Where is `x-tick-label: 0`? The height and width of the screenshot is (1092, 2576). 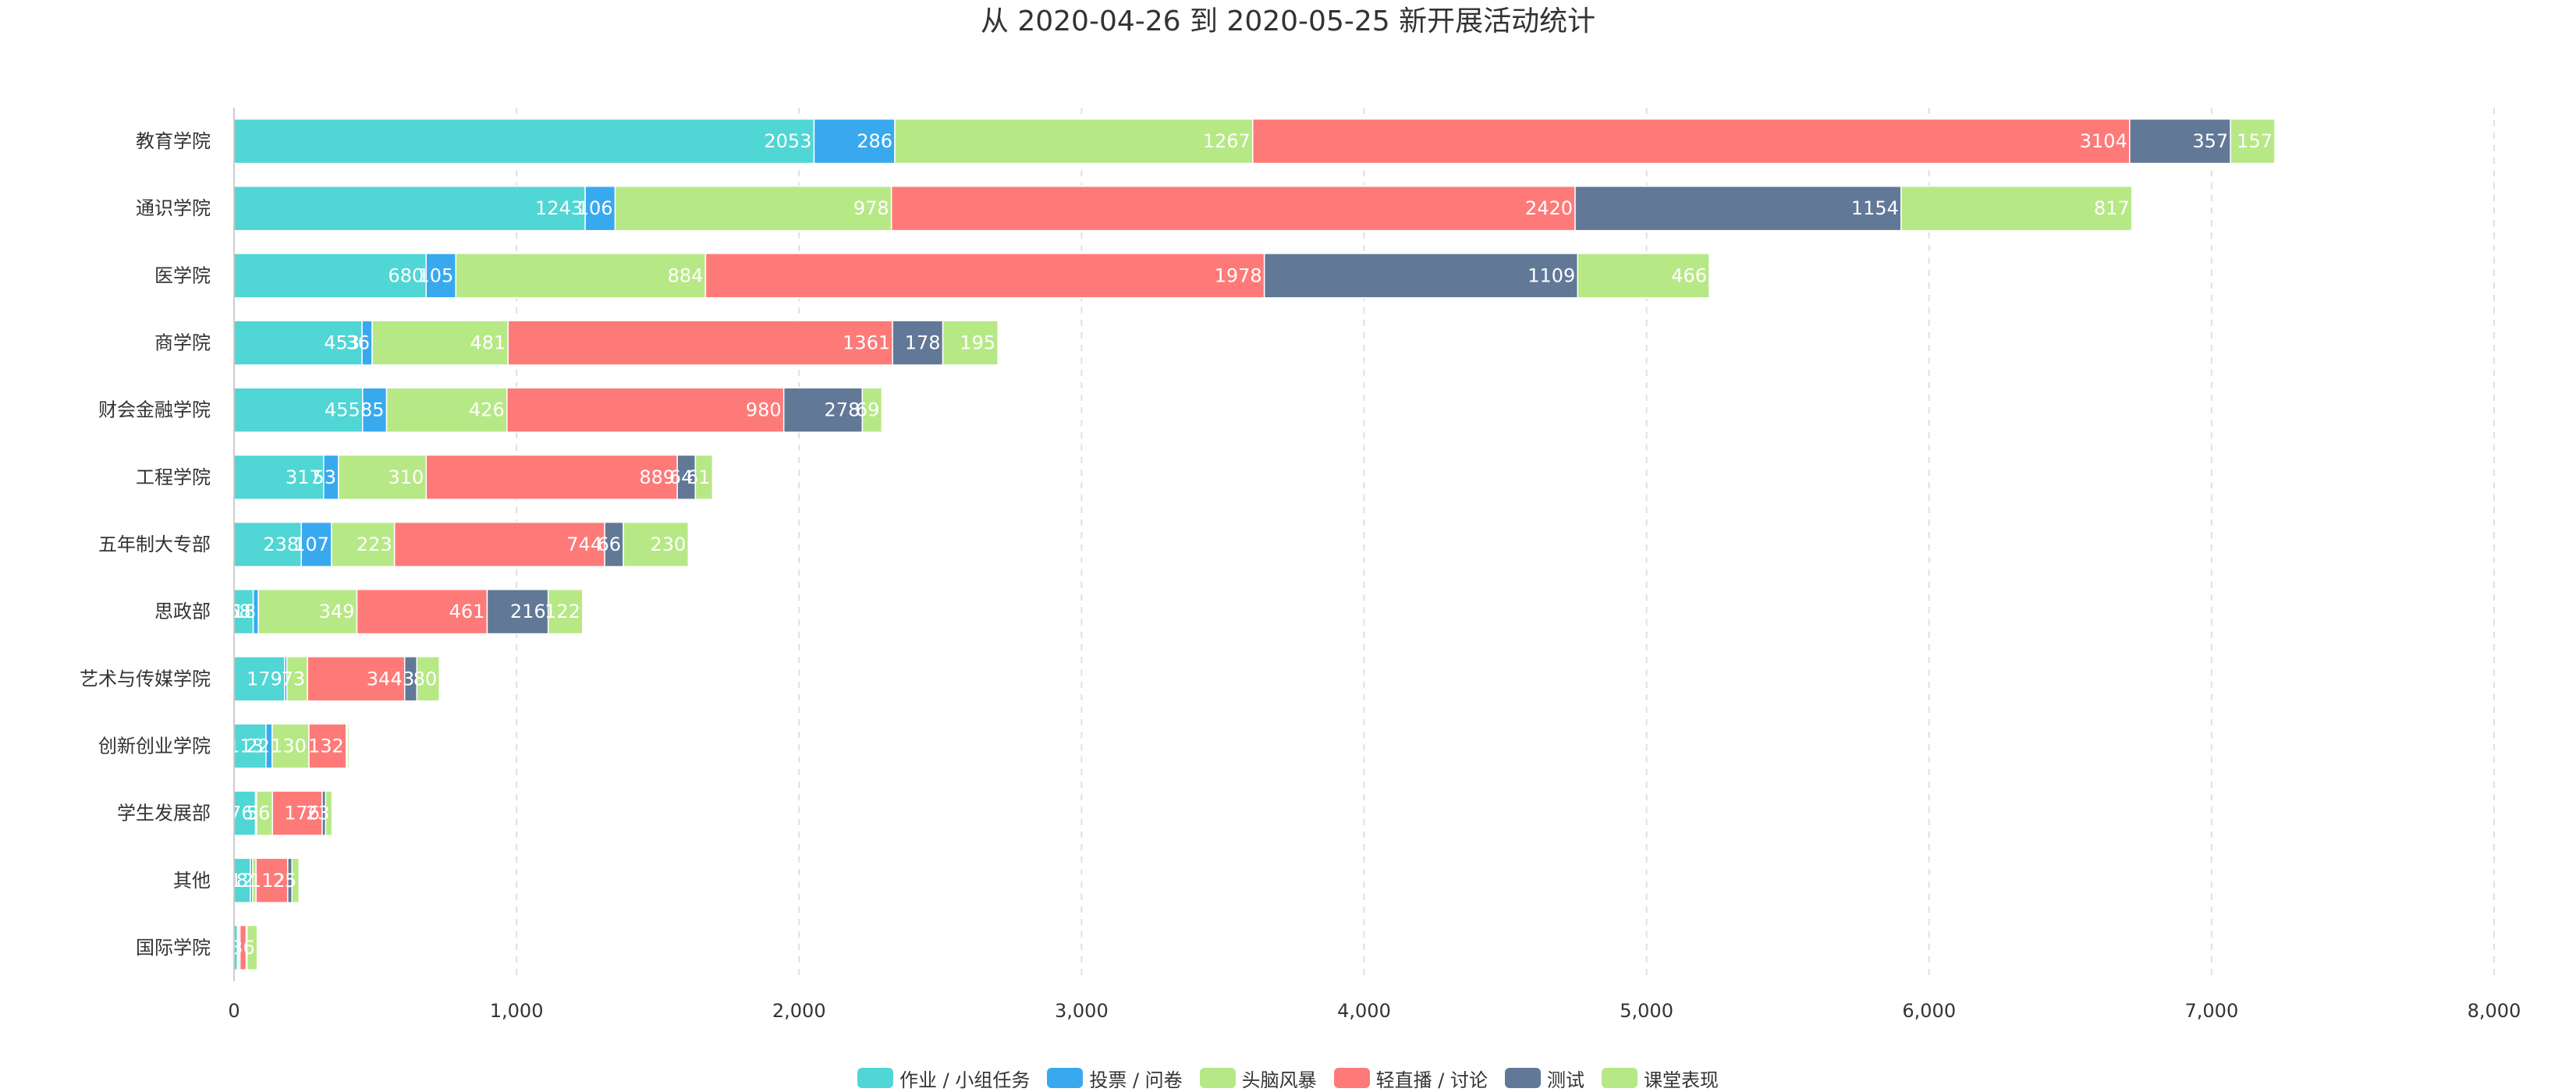 x-tick-label: 0 is located at coordinates (234, 1011).